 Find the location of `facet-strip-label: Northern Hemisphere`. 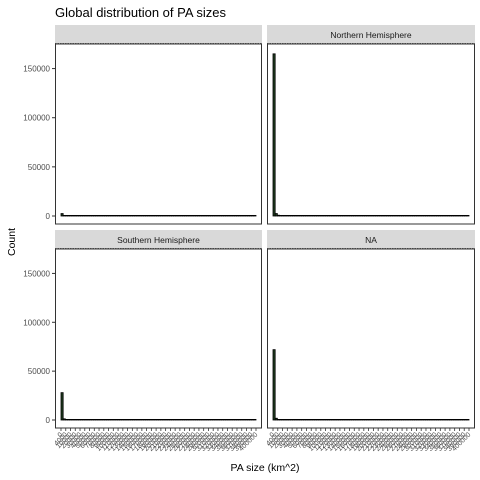

facet-strip-label: Northern Hemisphere is located at coordinates (371, 35).